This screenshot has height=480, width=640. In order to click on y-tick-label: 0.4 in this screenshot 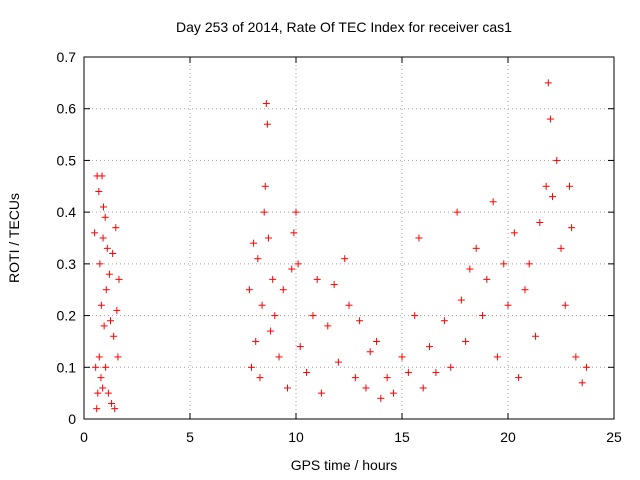, I will do `click(67, 212)`.